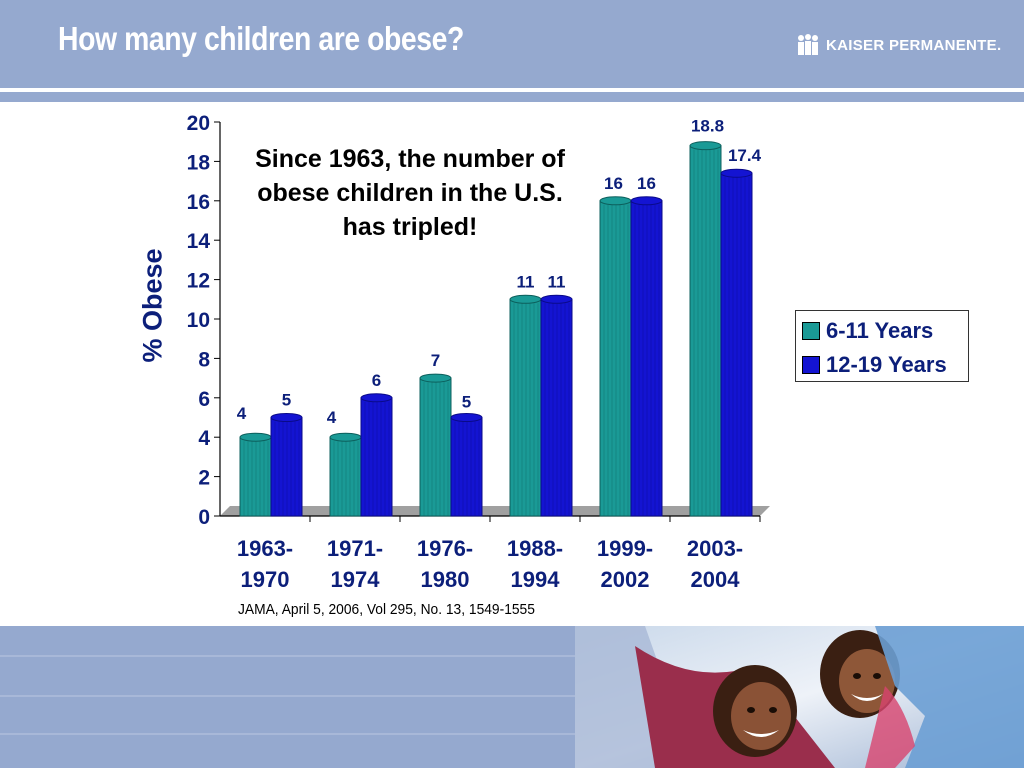  I want to click on x-tick-label: 1970, so click(265, 579).